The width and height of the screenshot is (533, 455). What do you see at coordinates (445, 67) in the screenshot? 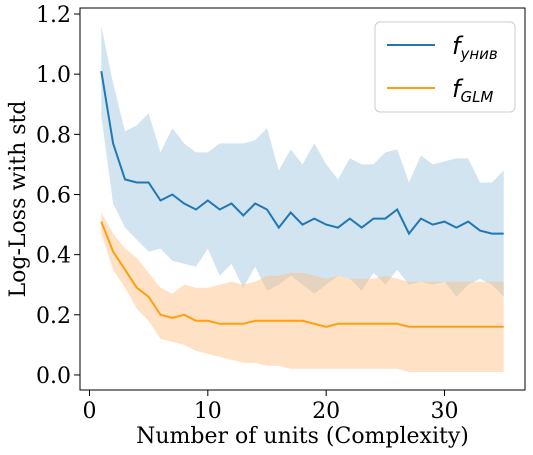
I see `legend-box` at bounding box center [445, 67].